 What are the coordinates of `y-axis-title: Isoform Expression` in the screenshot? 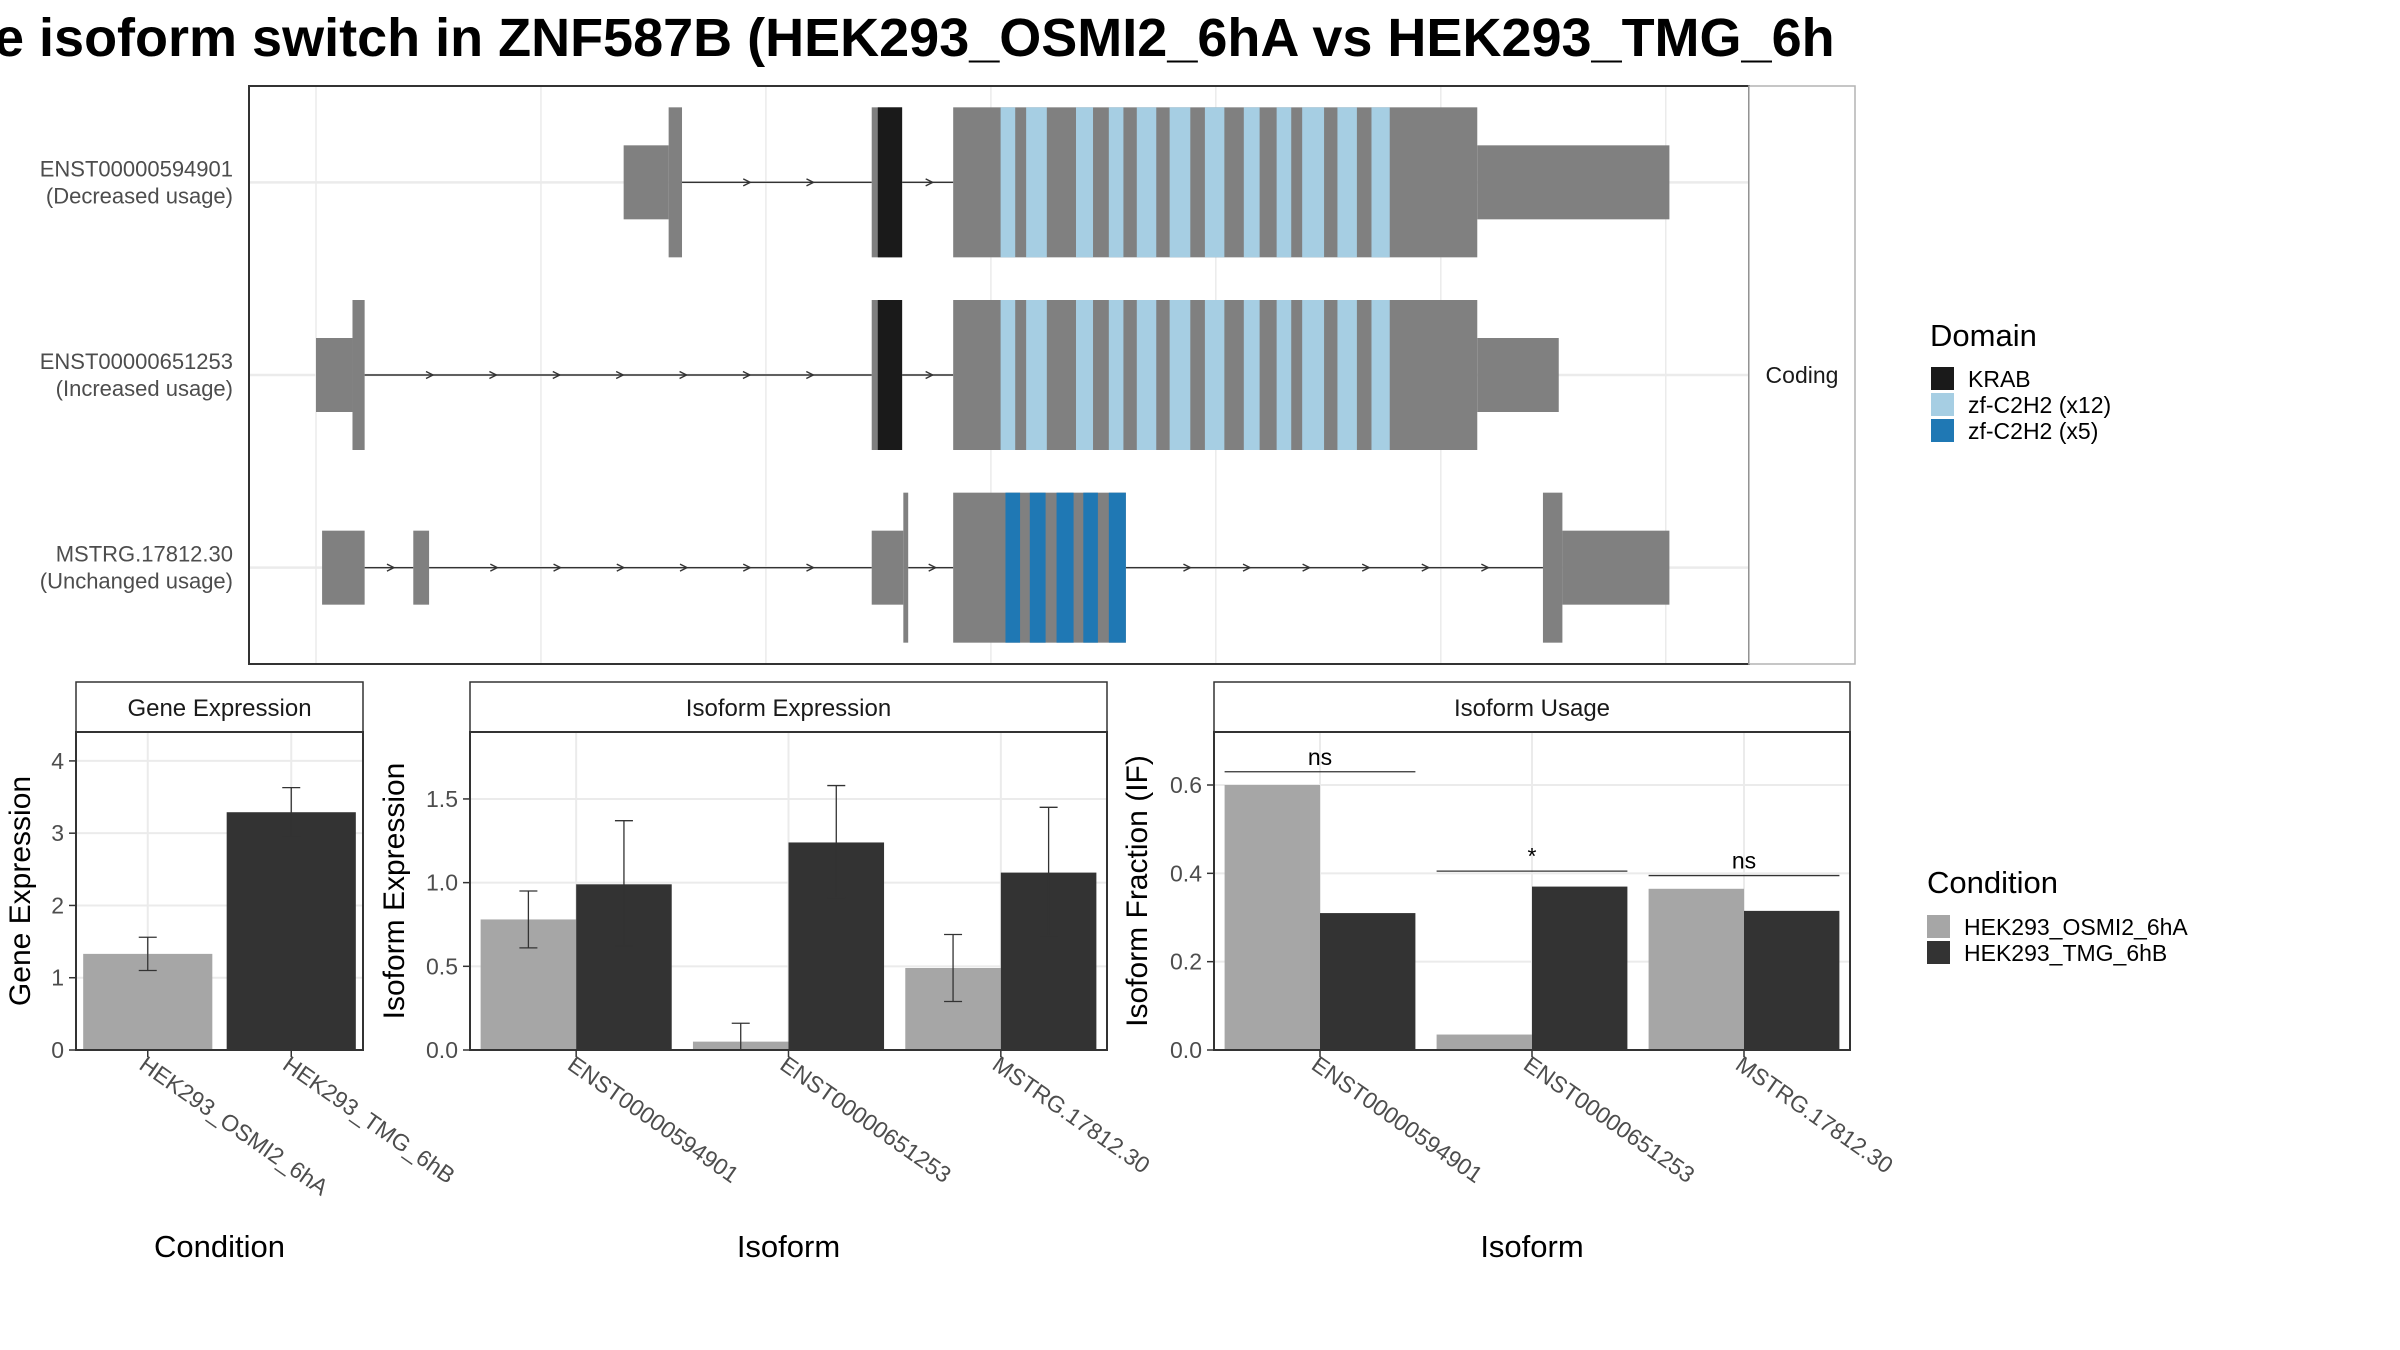 It's located at (394, 891).